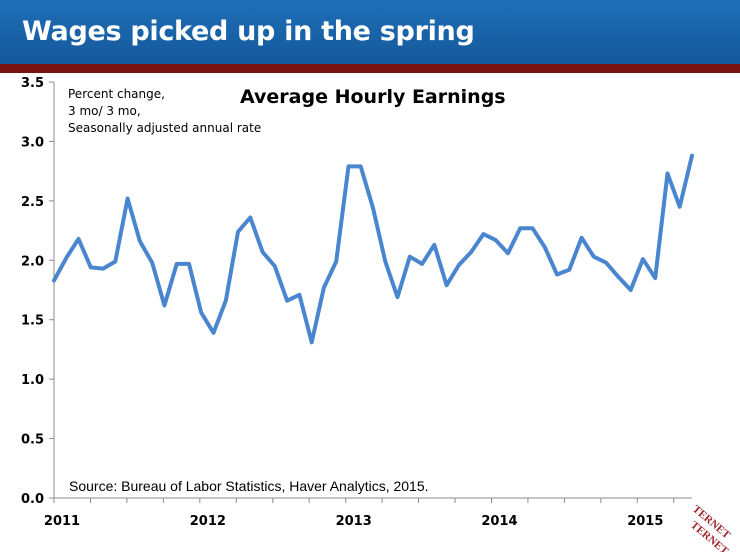  What do you see at coordinates (248, 31) in the screenshot?
I see `slide-title: Wages picked up in the spring` at bounding box center [248, 31].